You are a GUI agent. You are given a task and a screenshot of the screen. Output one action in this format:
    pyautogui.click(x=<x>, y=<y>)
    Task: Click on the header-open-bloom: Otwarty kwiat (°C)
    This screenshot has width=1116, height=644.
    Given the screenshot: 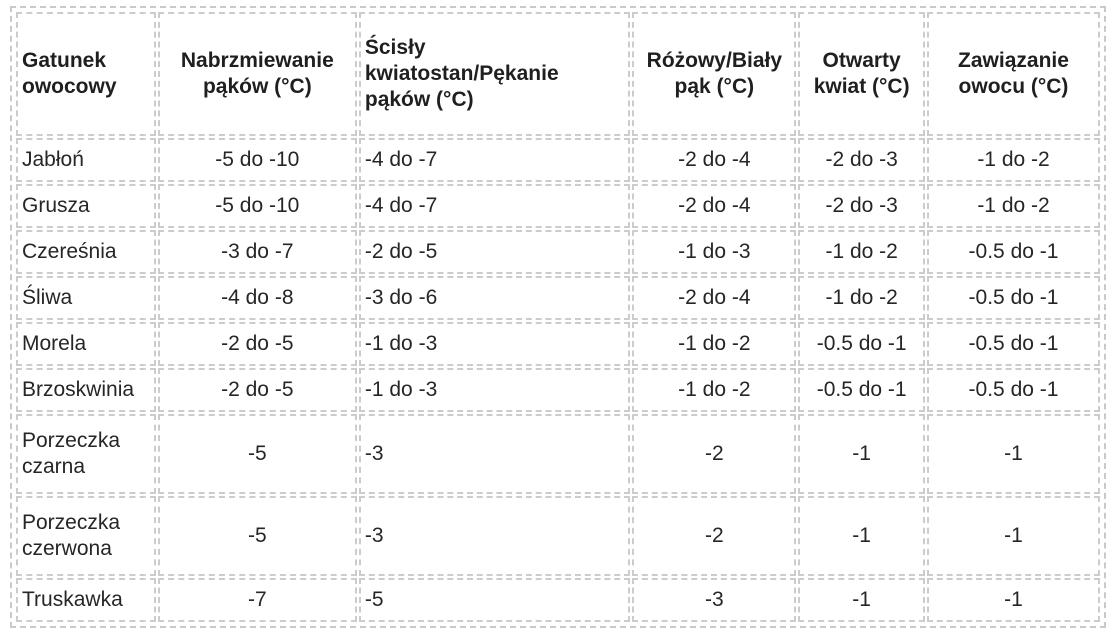 What is the action you would take?
    pyautogui.click(x=861, y=74)
    